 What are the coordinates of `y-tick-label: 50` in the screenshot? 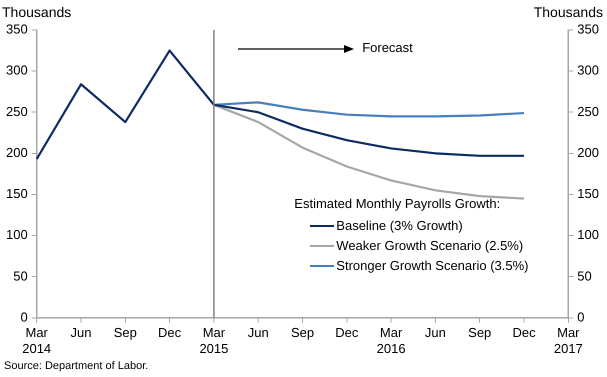 It's located at (20, 276).